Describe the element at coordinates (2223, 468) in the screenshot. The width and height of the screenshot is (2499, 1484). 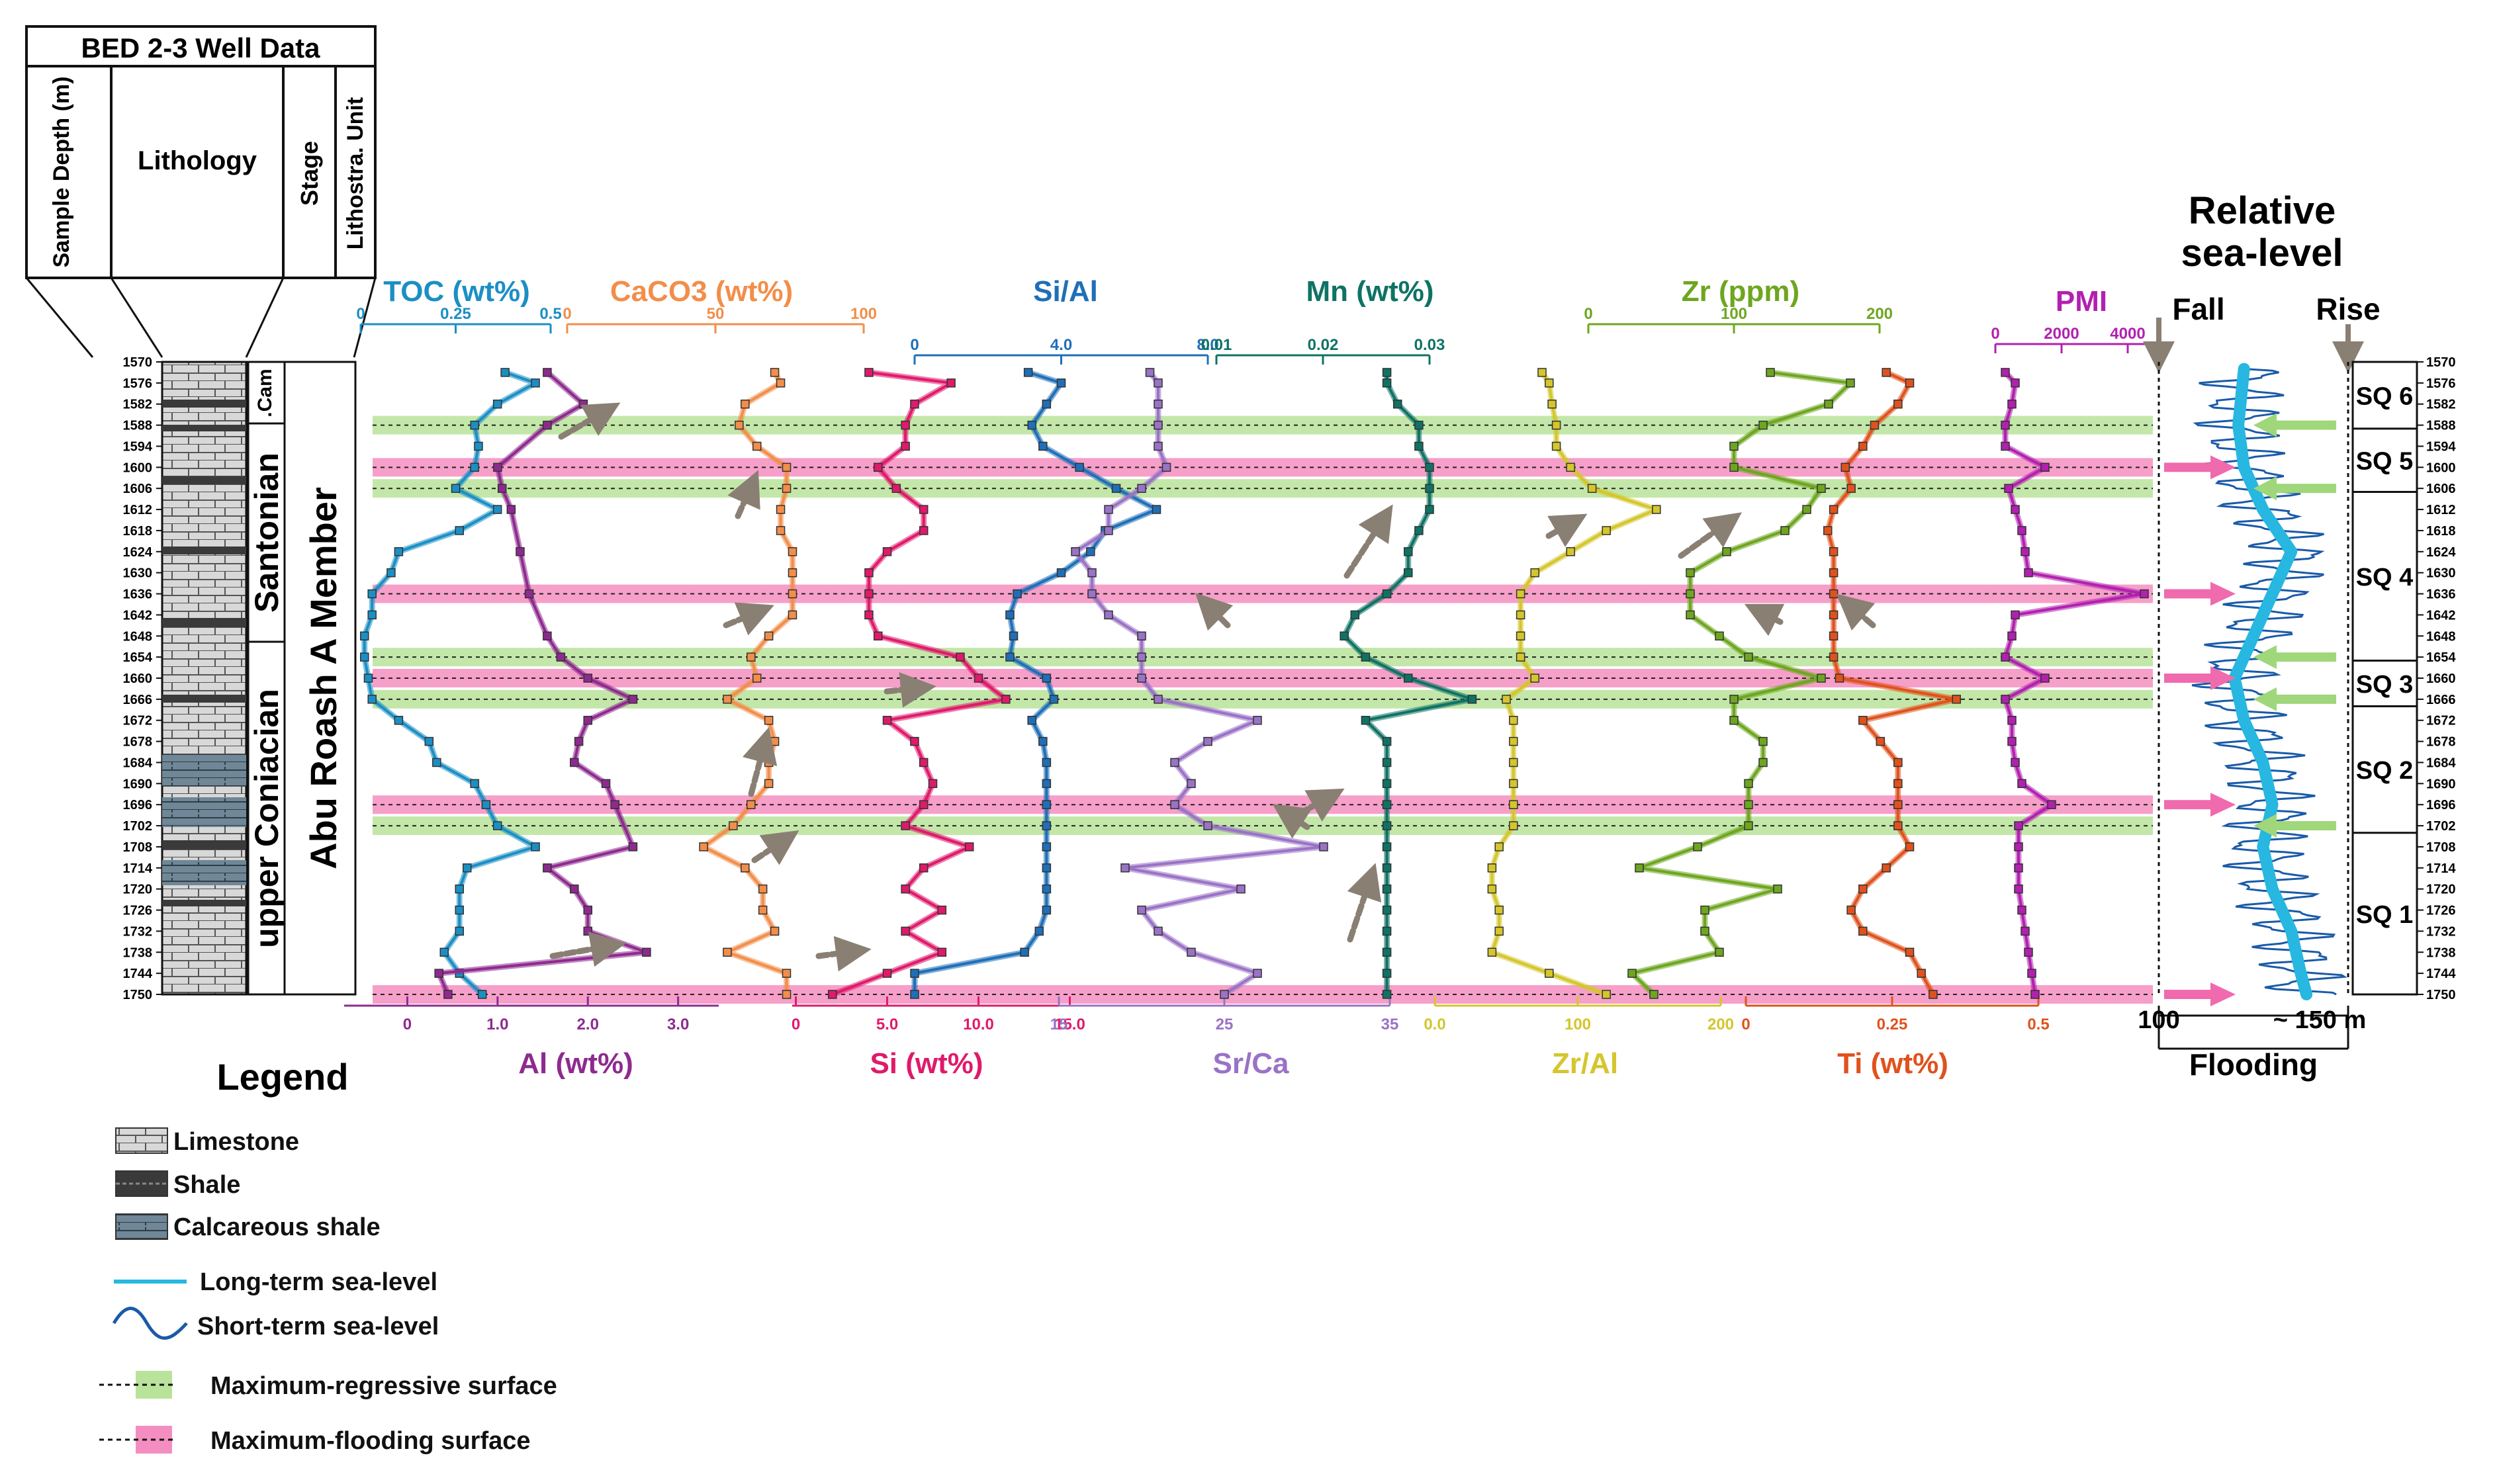
I see `mfs-arrow-head` at that location.